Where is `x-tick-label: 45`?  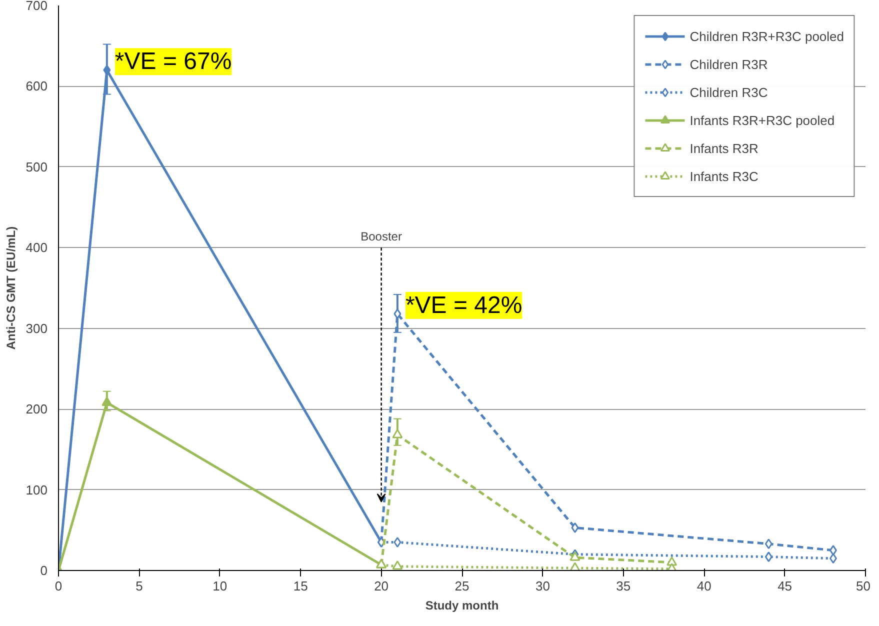
x-tick-label: 45 is located at coordinates (785, 586).